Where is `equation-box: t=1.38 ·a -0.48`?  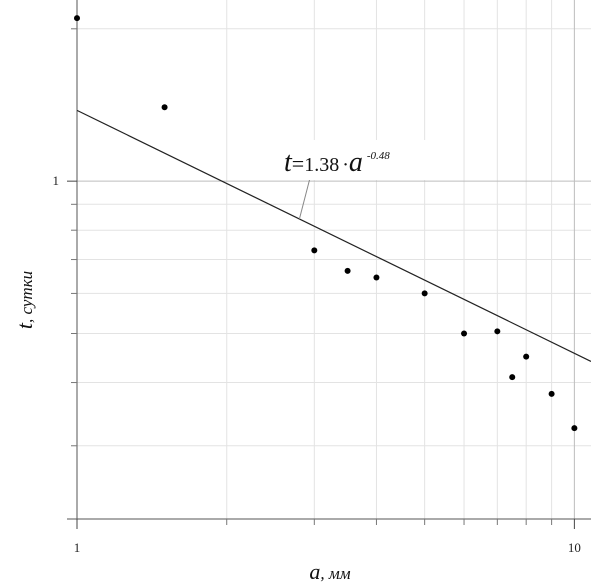
equation-box: t=1.38 ·a -0.48 is located at coordinates (359, 160).